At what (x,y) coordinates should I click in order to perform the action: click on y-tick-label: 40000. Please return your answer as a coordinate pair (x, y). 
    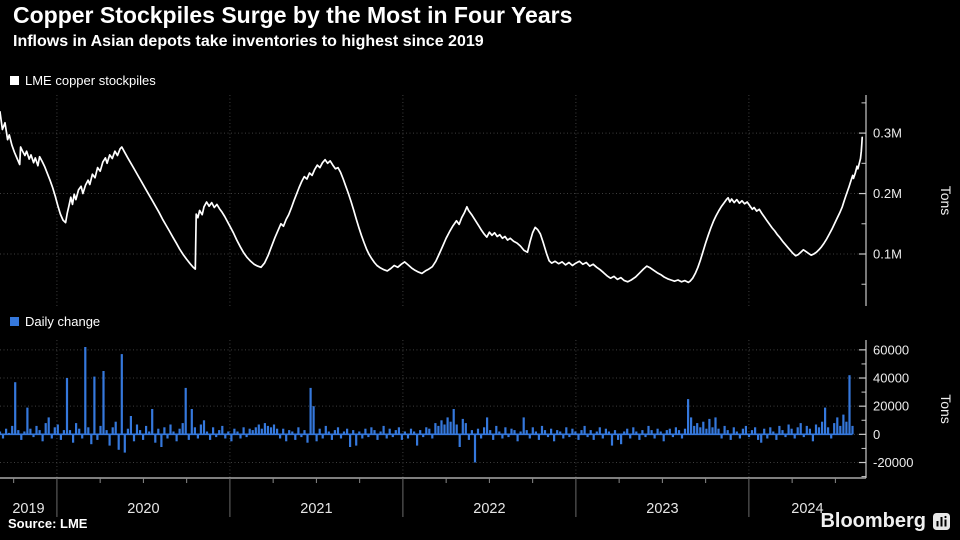
    Looking at the image, I should click on (891, 378).